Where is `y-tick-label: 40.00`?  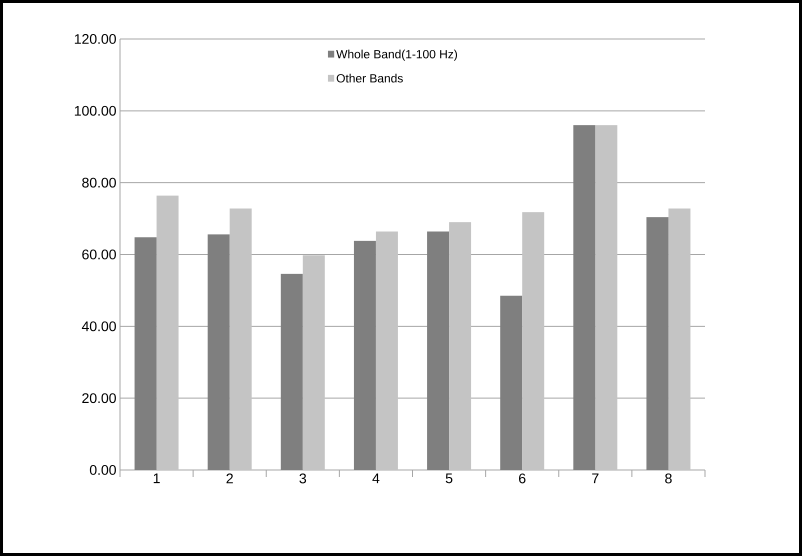
y-tick-label: 40.00 is located at coordinates (99, 326).